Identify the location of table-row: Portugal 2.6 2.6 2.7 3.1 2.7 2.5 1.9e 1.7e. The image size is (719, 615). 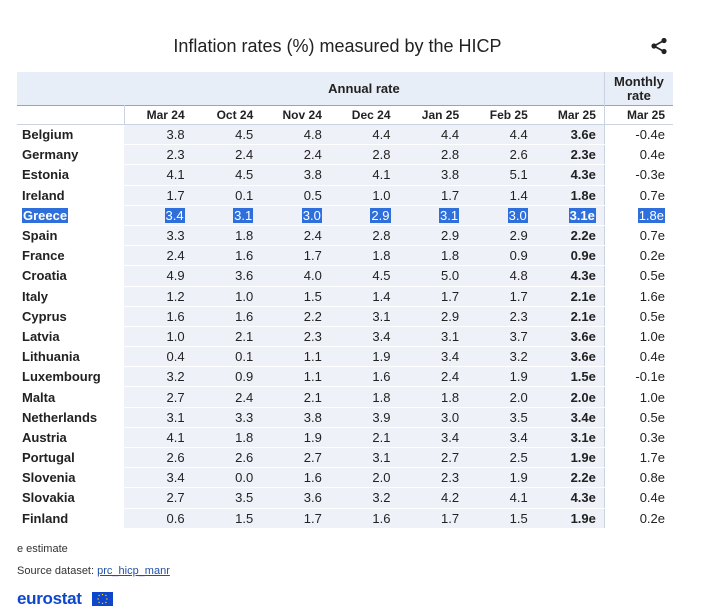
(345, 458).